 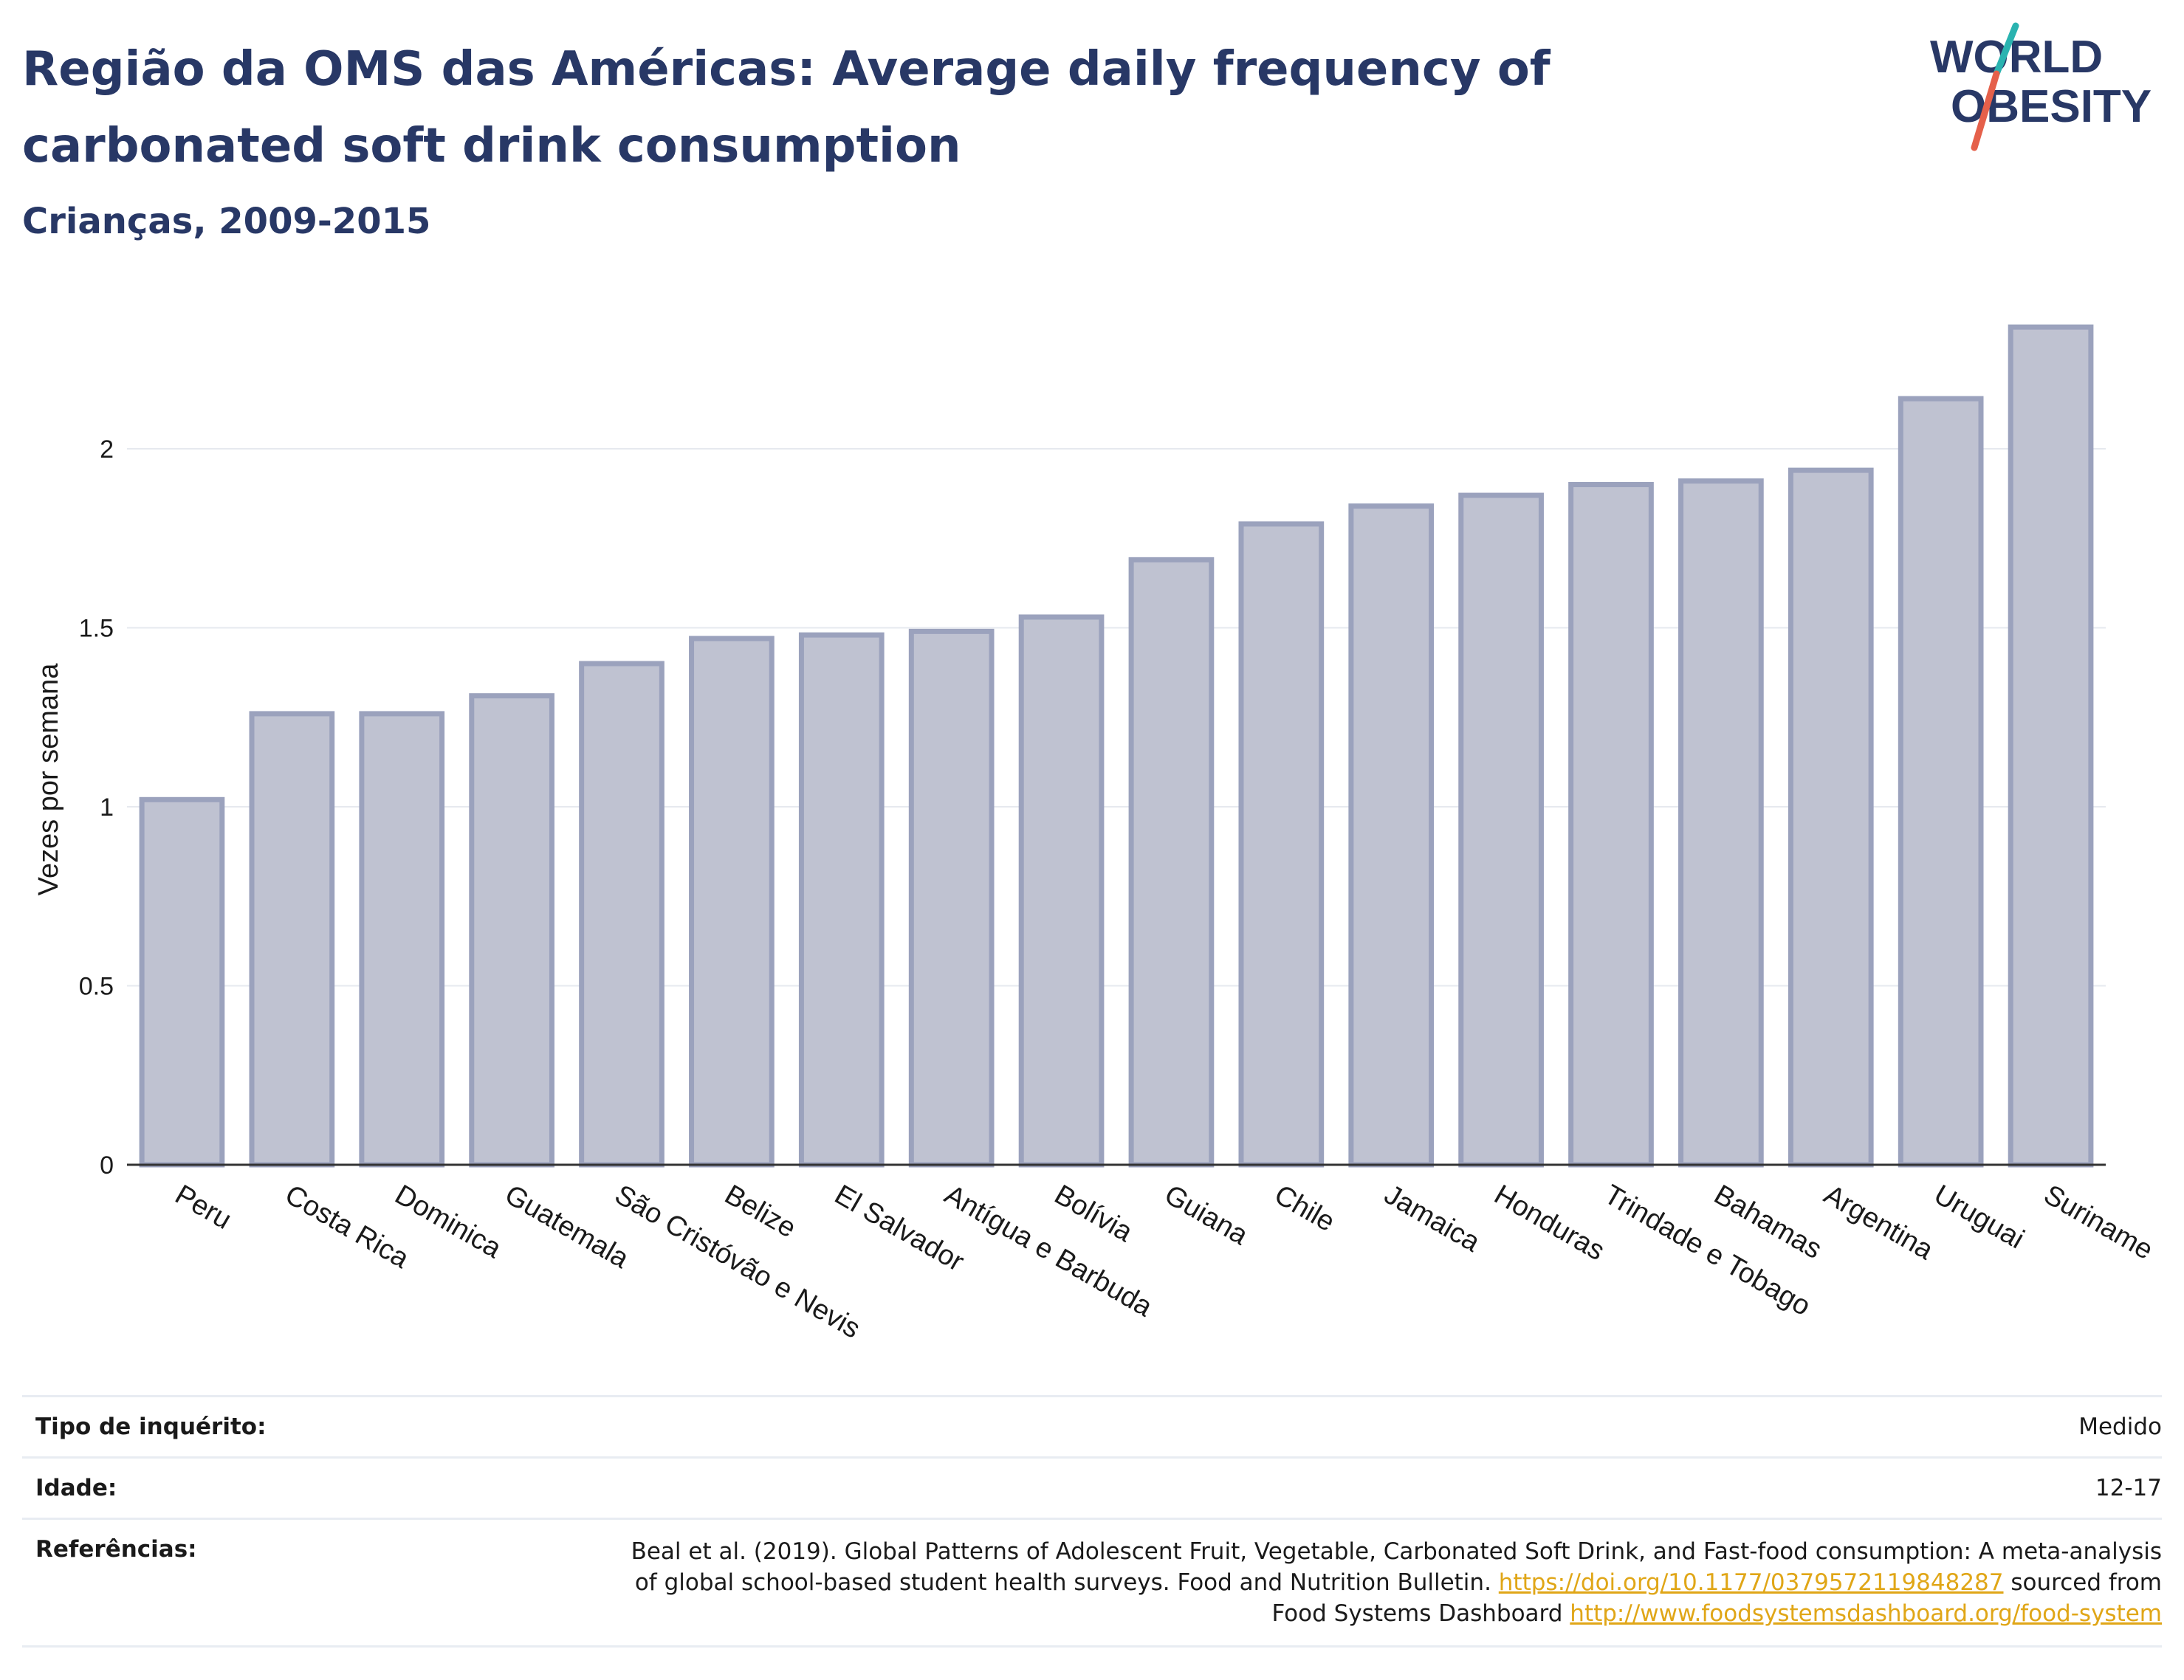 I want to click on x-tick-label: Uruguai, so click(x=1979, y=1217).